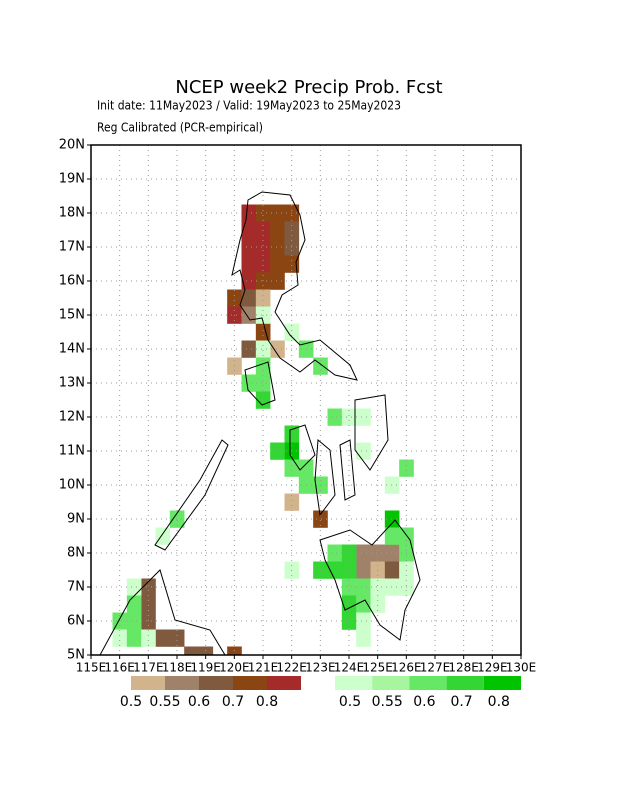 Image resolution: width=618 pixels, height=800 pixels. I want to click on x-tick-label: 122E, so click(291, 668).